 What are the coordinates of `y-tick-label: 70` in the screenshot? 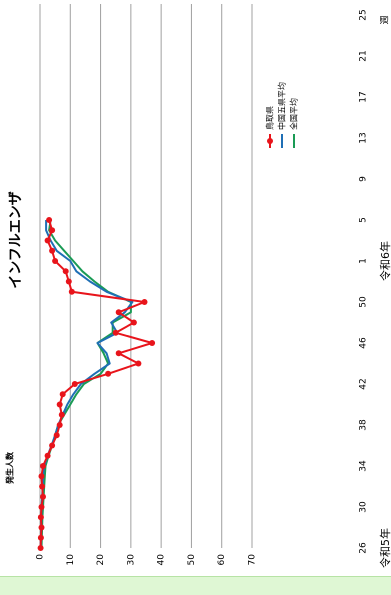 It's located at (253, 560).